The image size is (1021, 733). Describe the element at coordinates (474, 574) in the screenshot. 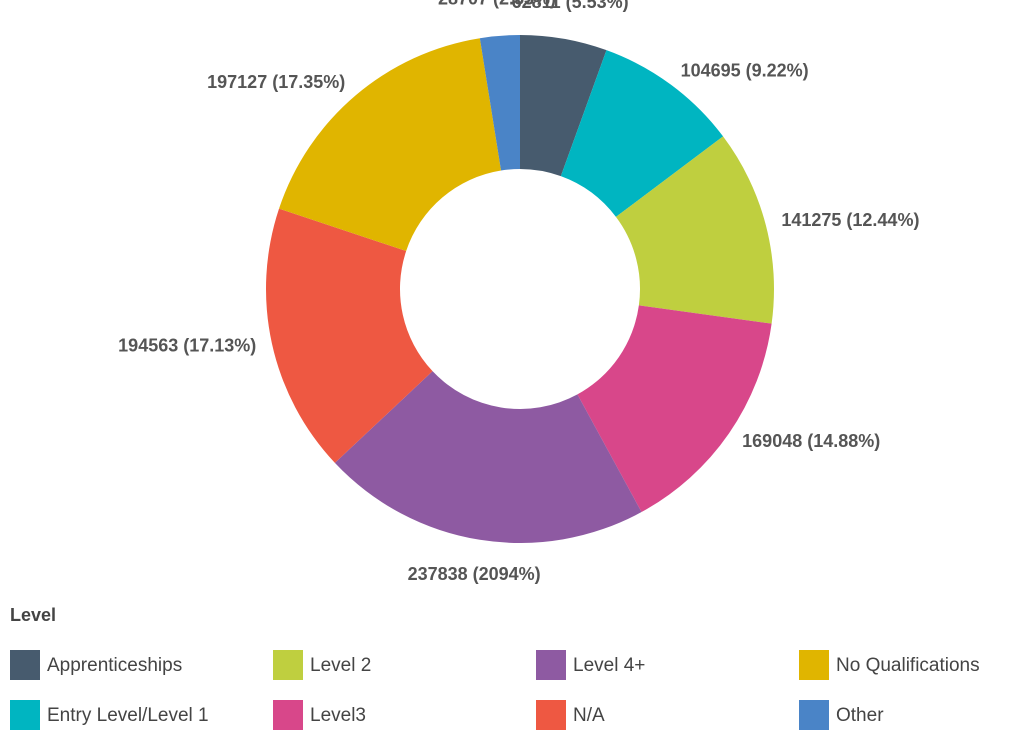

I see `value-label: 237838 (2094%)` at that location.